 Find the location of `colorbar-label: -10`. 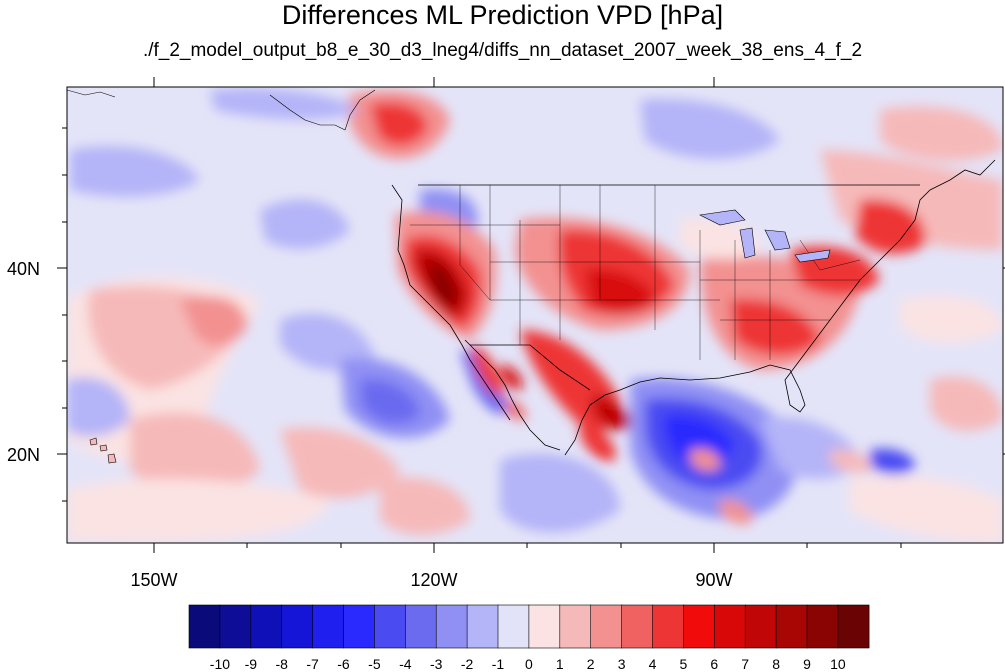

colorbar-label: -10 is located at coordinates (220, 664).